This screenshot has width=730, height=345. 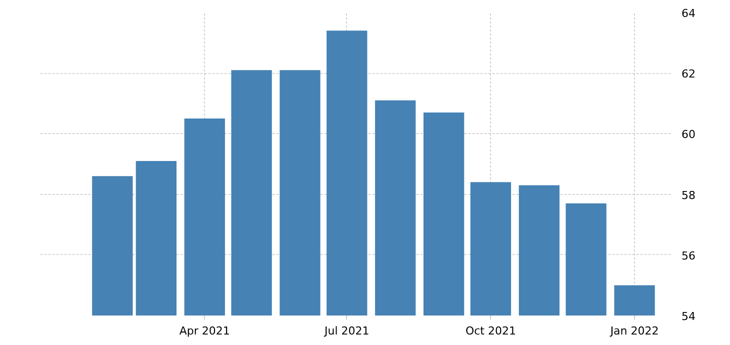 What do you see at coordinates (689, 195) in the screenshot?
I see `y-tick-label: 58` at bounding box center [689, 195].